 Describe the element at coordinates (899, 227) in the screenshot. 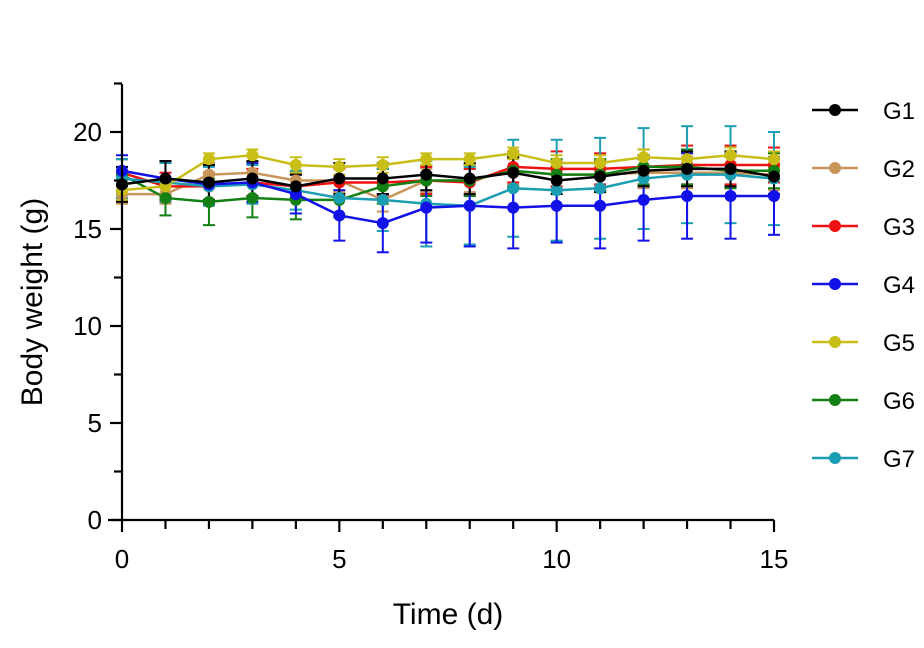

I see `legend-label-G3: G3` at that location.